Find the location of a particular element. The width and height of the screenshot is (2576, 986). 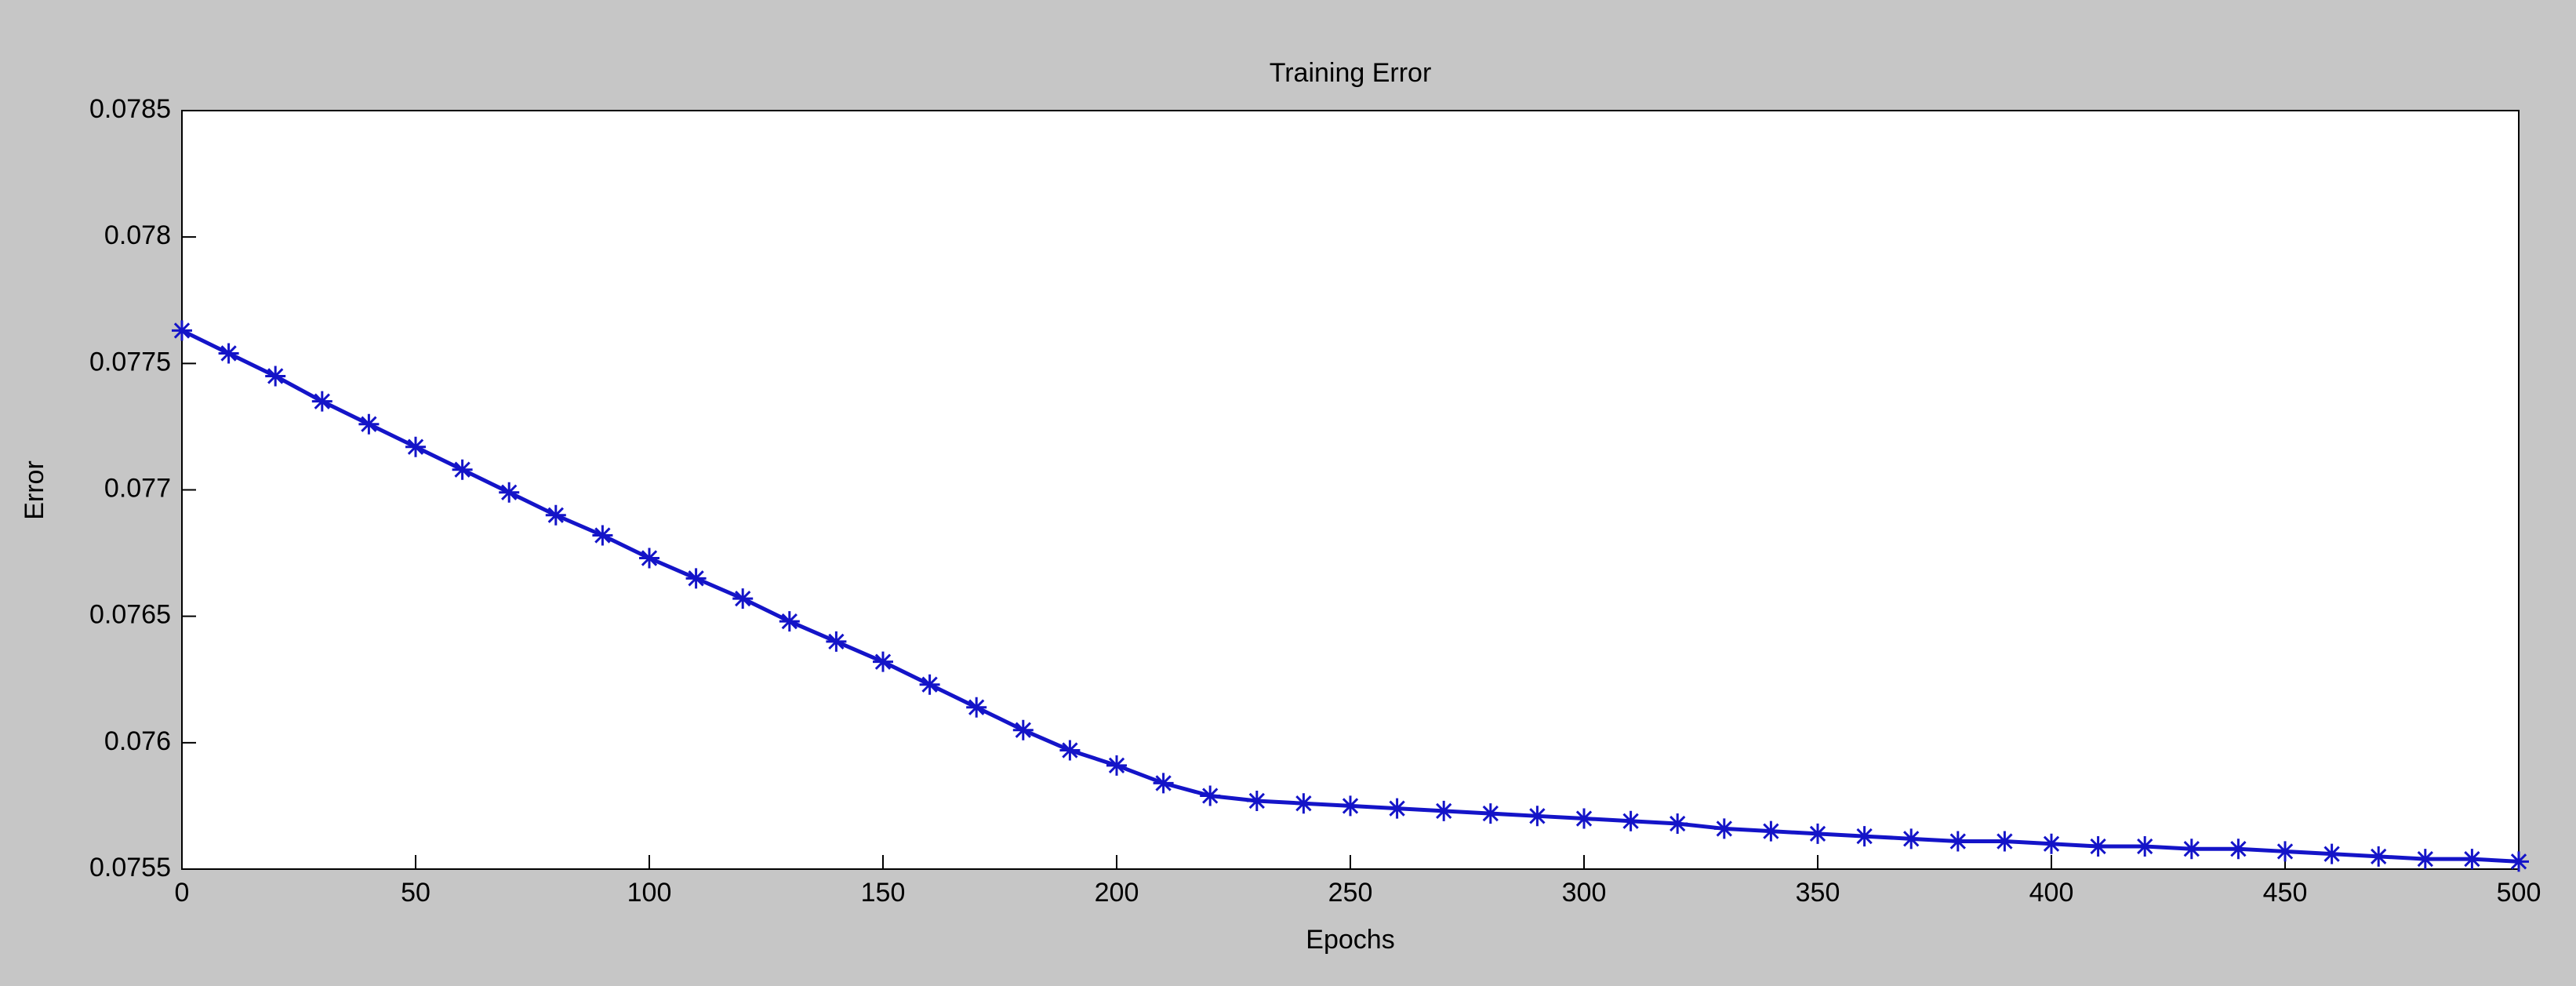

y-tick-label: 0.0765 is located at coordinates (130, 615).